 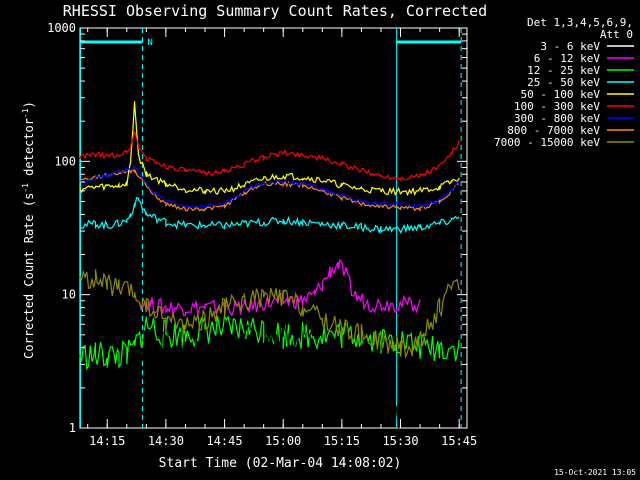 What do you see at coordinates (280, 463) in the screenshot?
I see `x-axis-label: Start Time (02-Mar-04 14:08:02)` at bounding box center [280, 463].